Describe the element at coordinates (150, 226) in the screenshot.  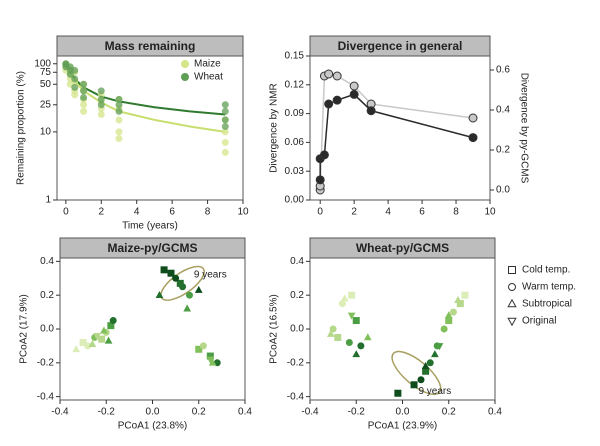
I see `x-axis-label: Time (years)` at that location.